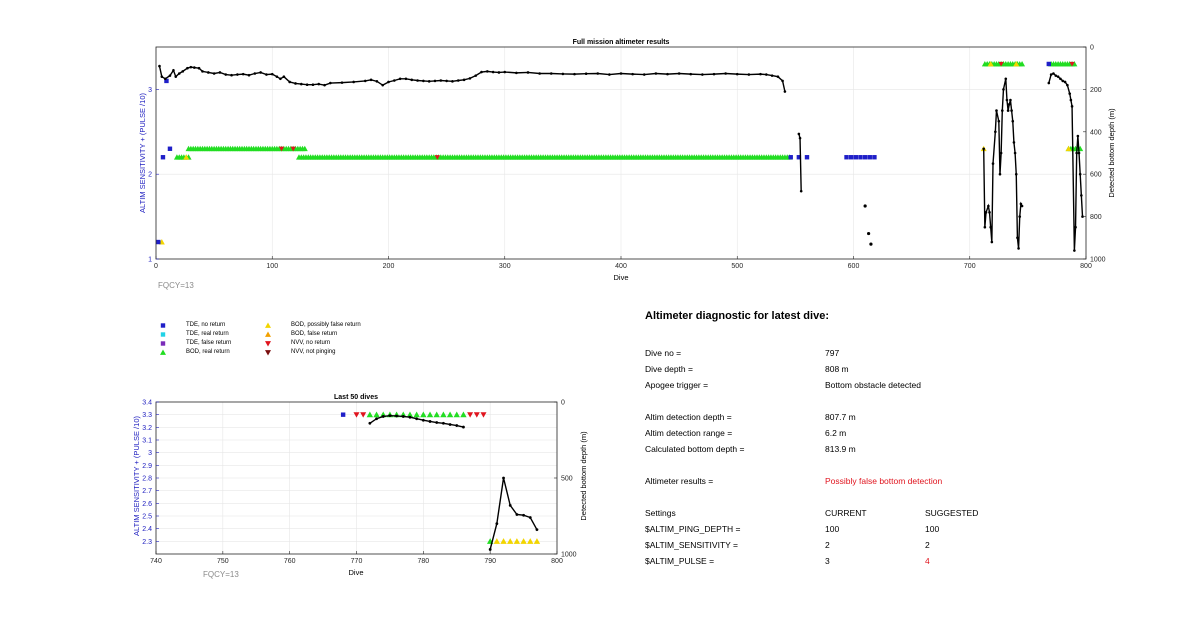 This screenshot has width=1200, height=622. What do you see at coordinates (660, 513) in the screenshot?
I see `settings-label: Settings` at bounding box center [660, 513].